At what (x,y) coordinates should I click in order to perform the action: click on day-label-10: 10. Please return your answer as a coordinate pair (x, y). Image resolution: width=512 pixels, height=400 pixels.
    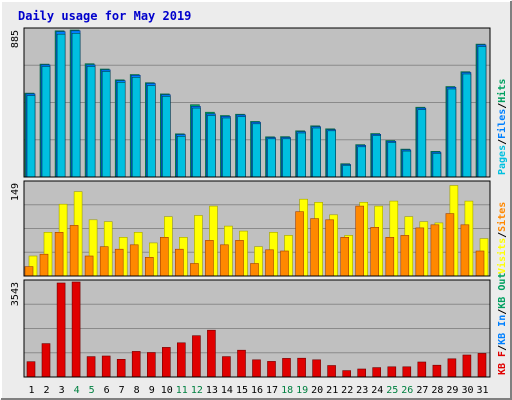
    Looking at the image, I should click on (167, 390).